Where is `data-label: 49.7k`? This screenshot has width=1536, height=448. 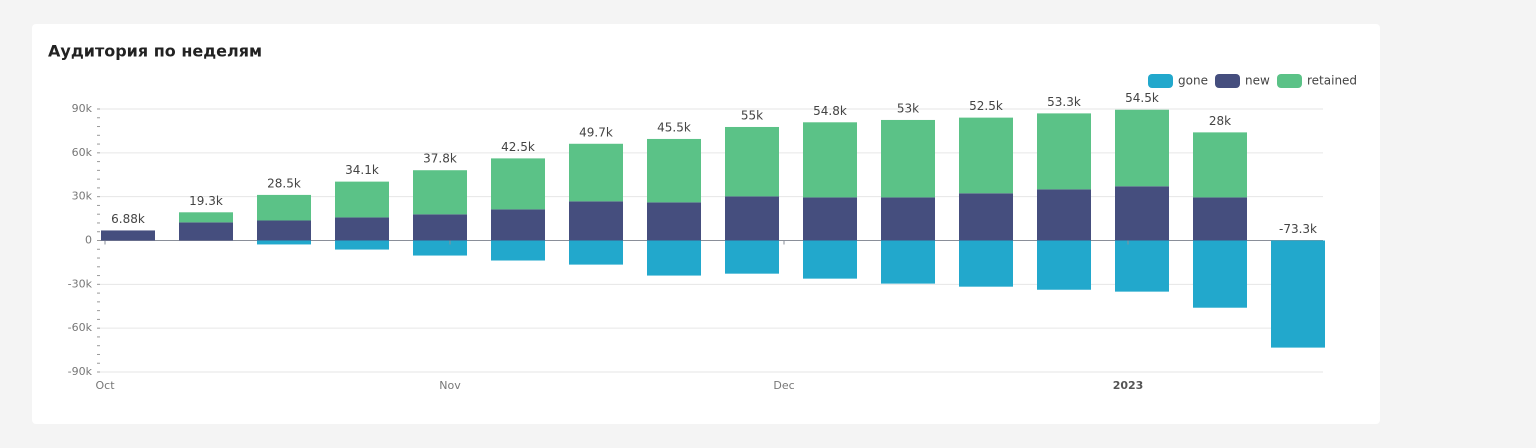
data-label: 49.7k is located at coordinates (596, 132).